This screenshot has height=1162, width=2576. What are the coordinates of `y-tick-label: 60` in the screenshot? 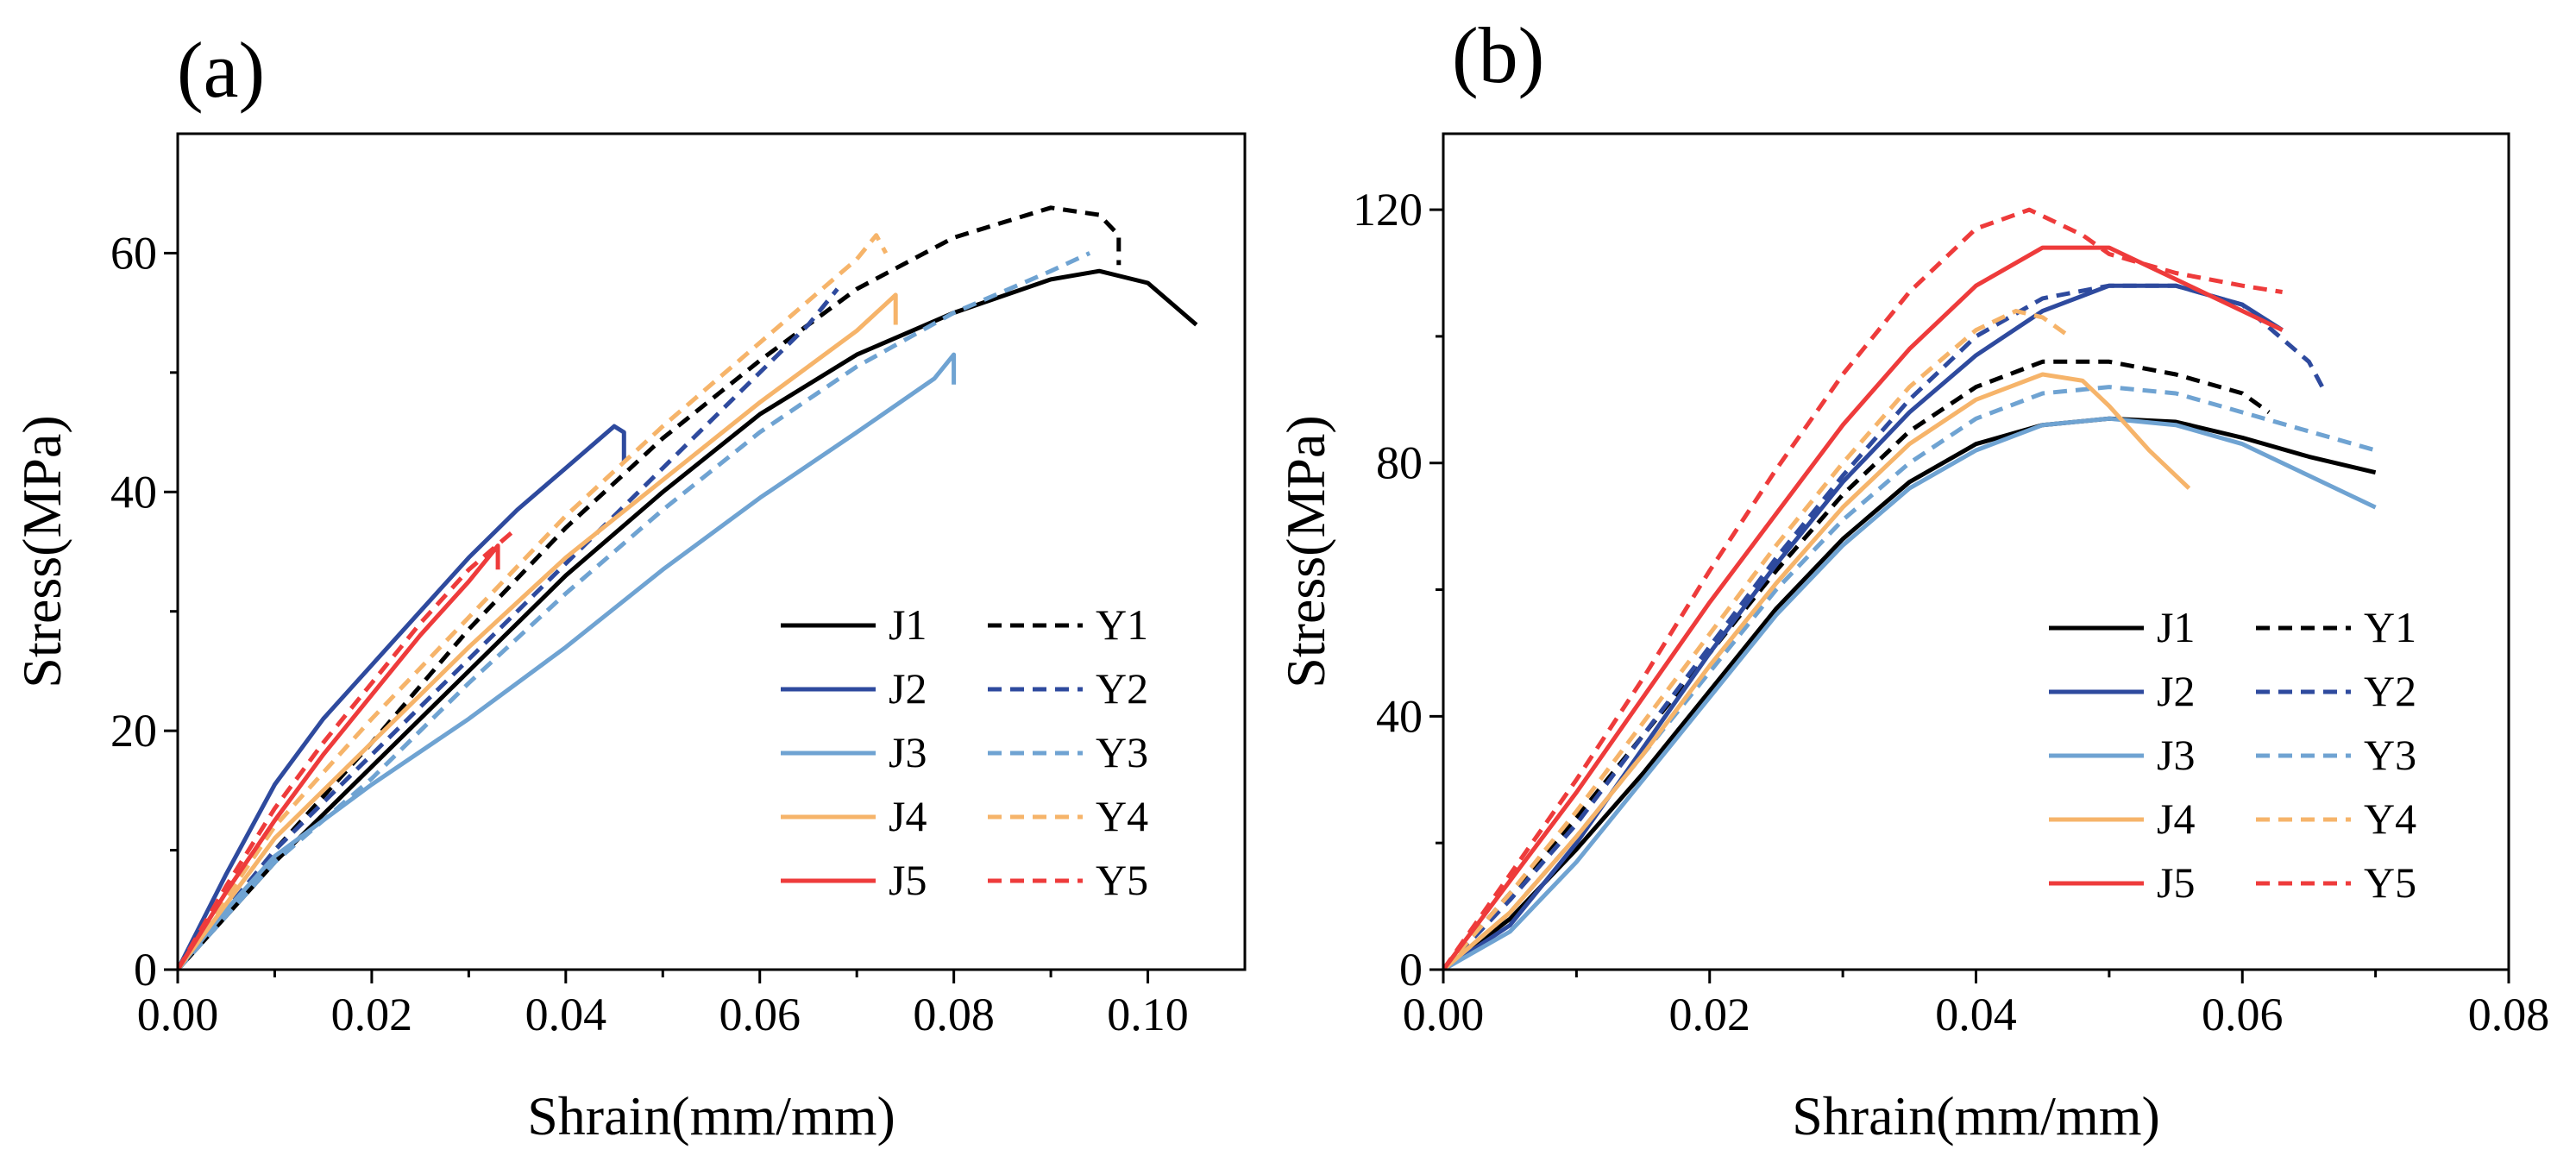 It's located at (133, 253).